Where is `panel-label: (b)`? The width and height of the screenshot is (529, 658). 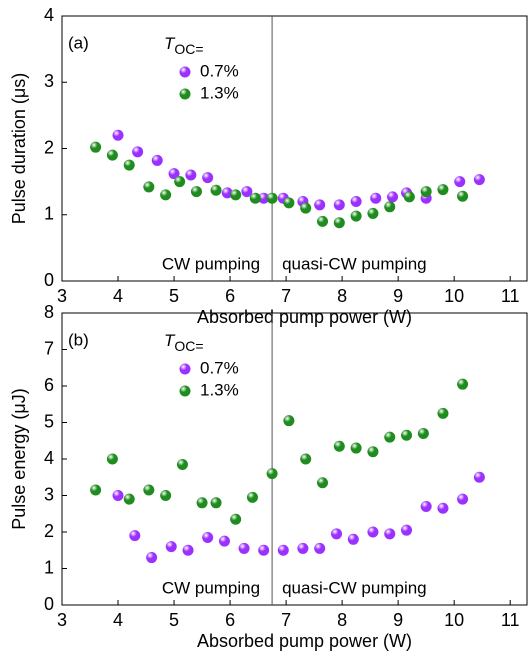 panel-label: (b) is located at coordinates (78, 339).